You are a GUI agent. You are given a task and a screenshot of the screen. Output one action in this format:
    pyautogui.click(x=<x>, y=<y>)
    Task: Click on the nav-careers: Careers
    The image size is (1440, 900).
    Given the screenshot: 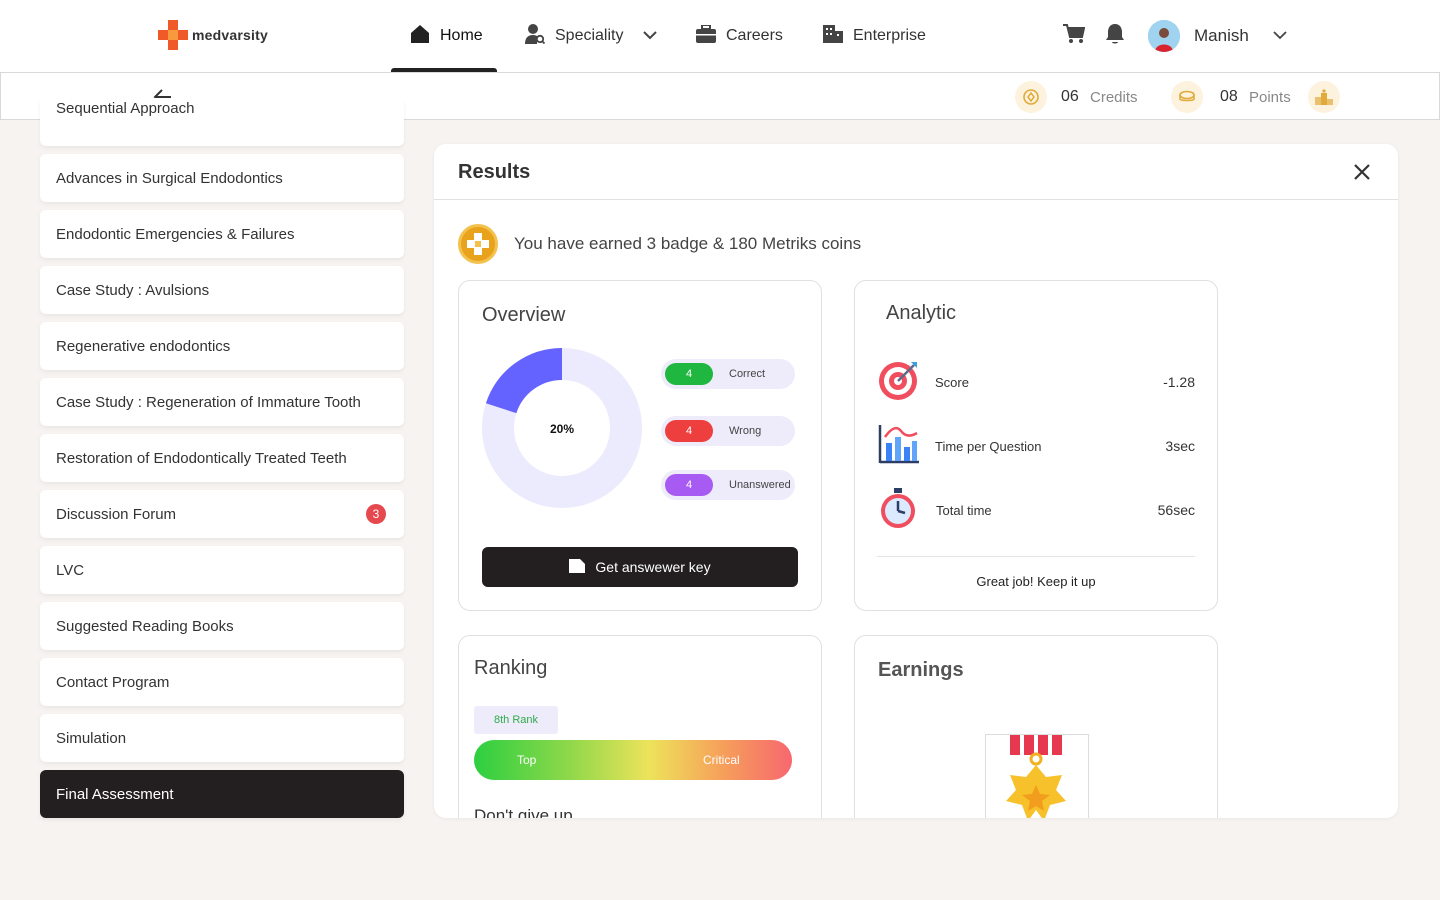 What is the action you would take?
    pyautogui.click(x=739, y=36)
    